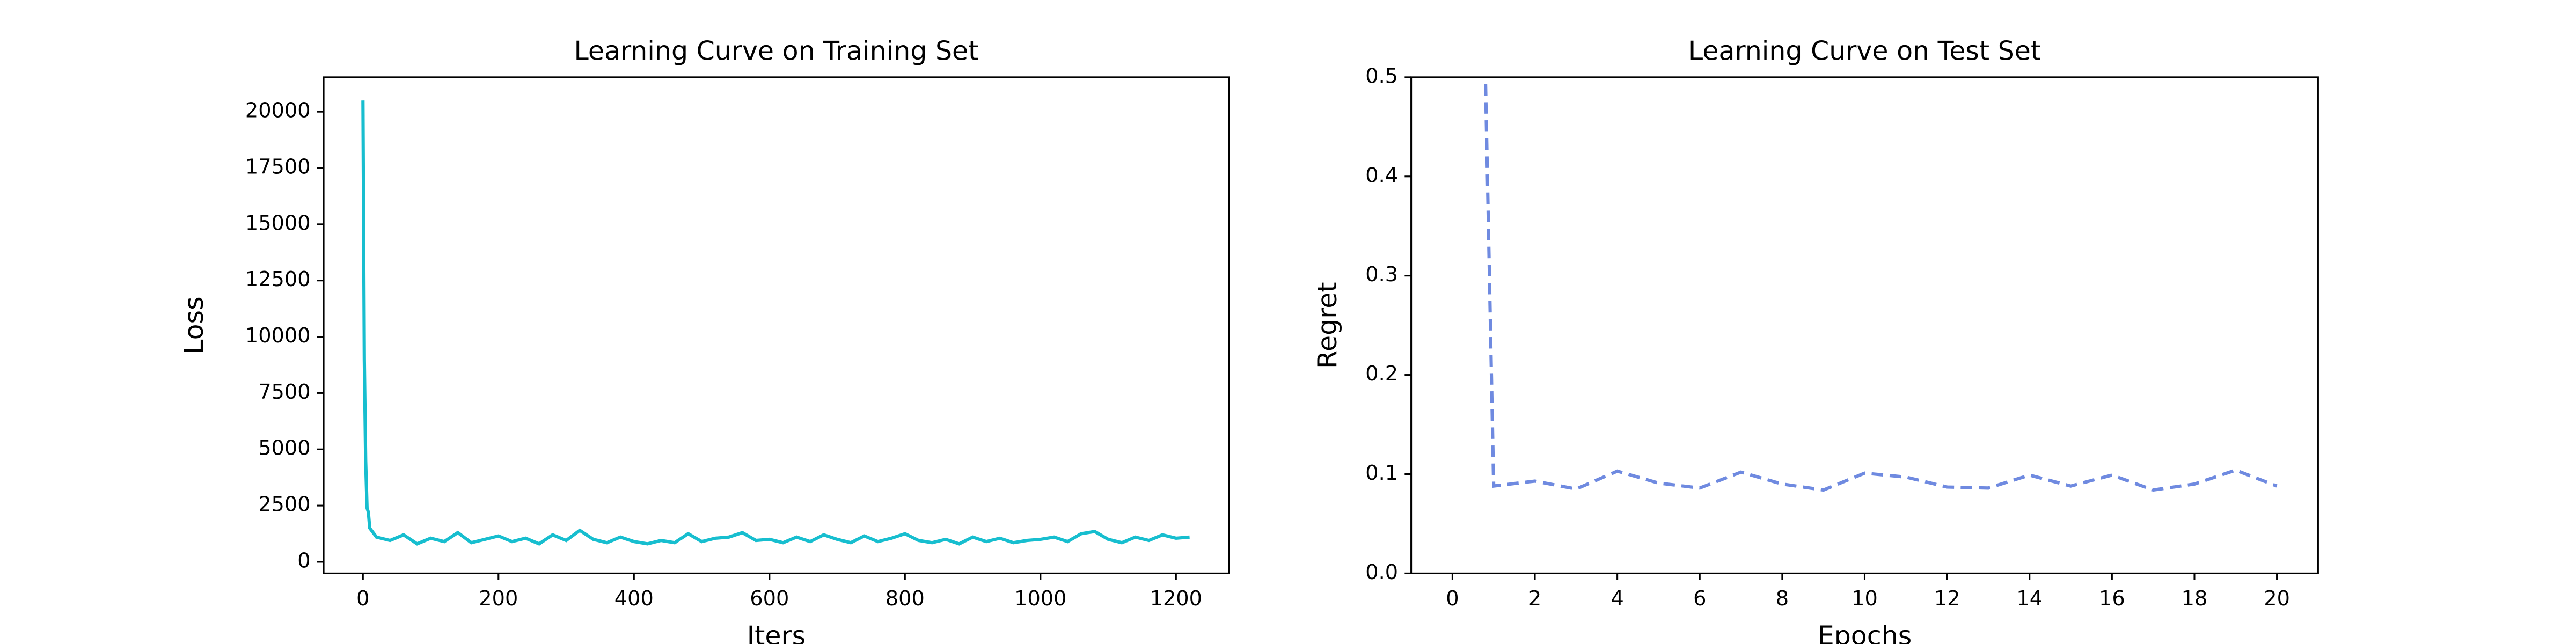 The height and width of the screenshot is (644, 2576). Describe the element at coordinates (776, 632) in the screenshot. I see `x-axis-label: Iters` at that location.